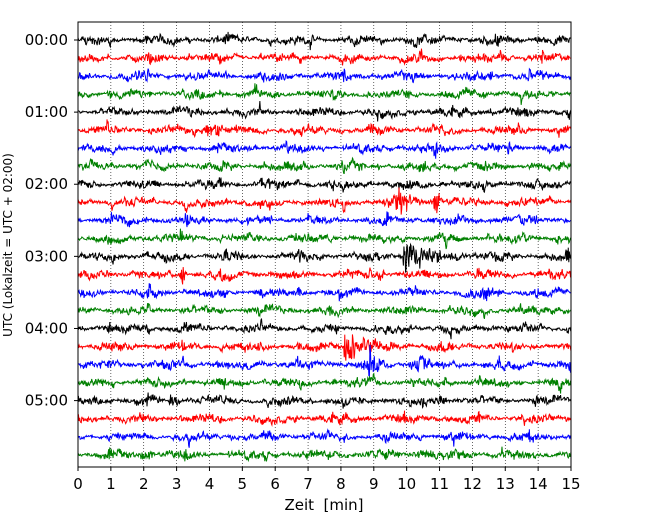 Image resolution: width=650 pixels, height=520 pixels. What do you see at coordinates (570, 484) in the screenshot?
I see `x-tick-label: 15` at bounding box center [570, 484].